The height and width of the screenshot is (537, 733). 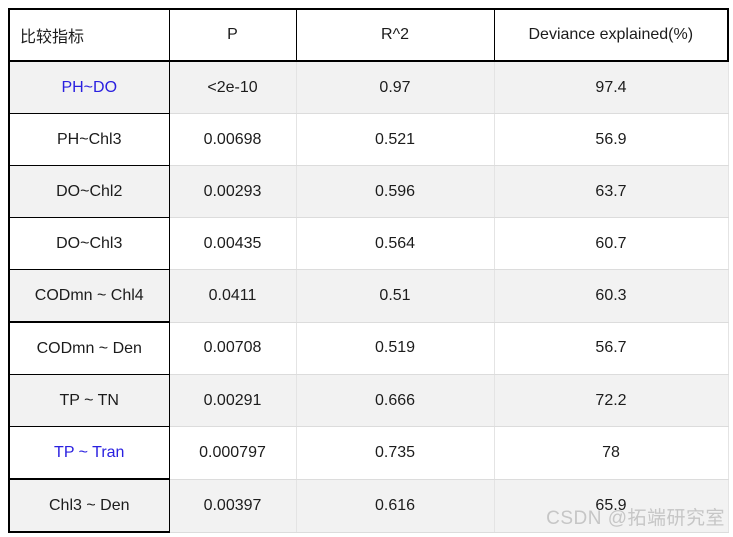 I want to click on cell-deviance: 63.7, so click(x=611, y=191).